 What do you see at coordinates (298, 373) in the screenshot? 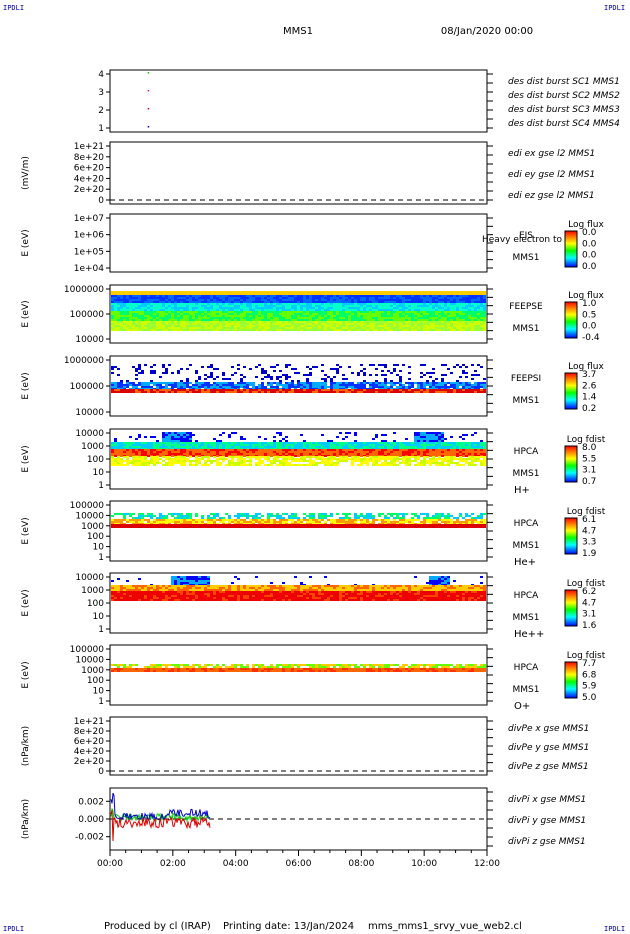
I see `feepsi-sparse` at bounding box center [298, 373].